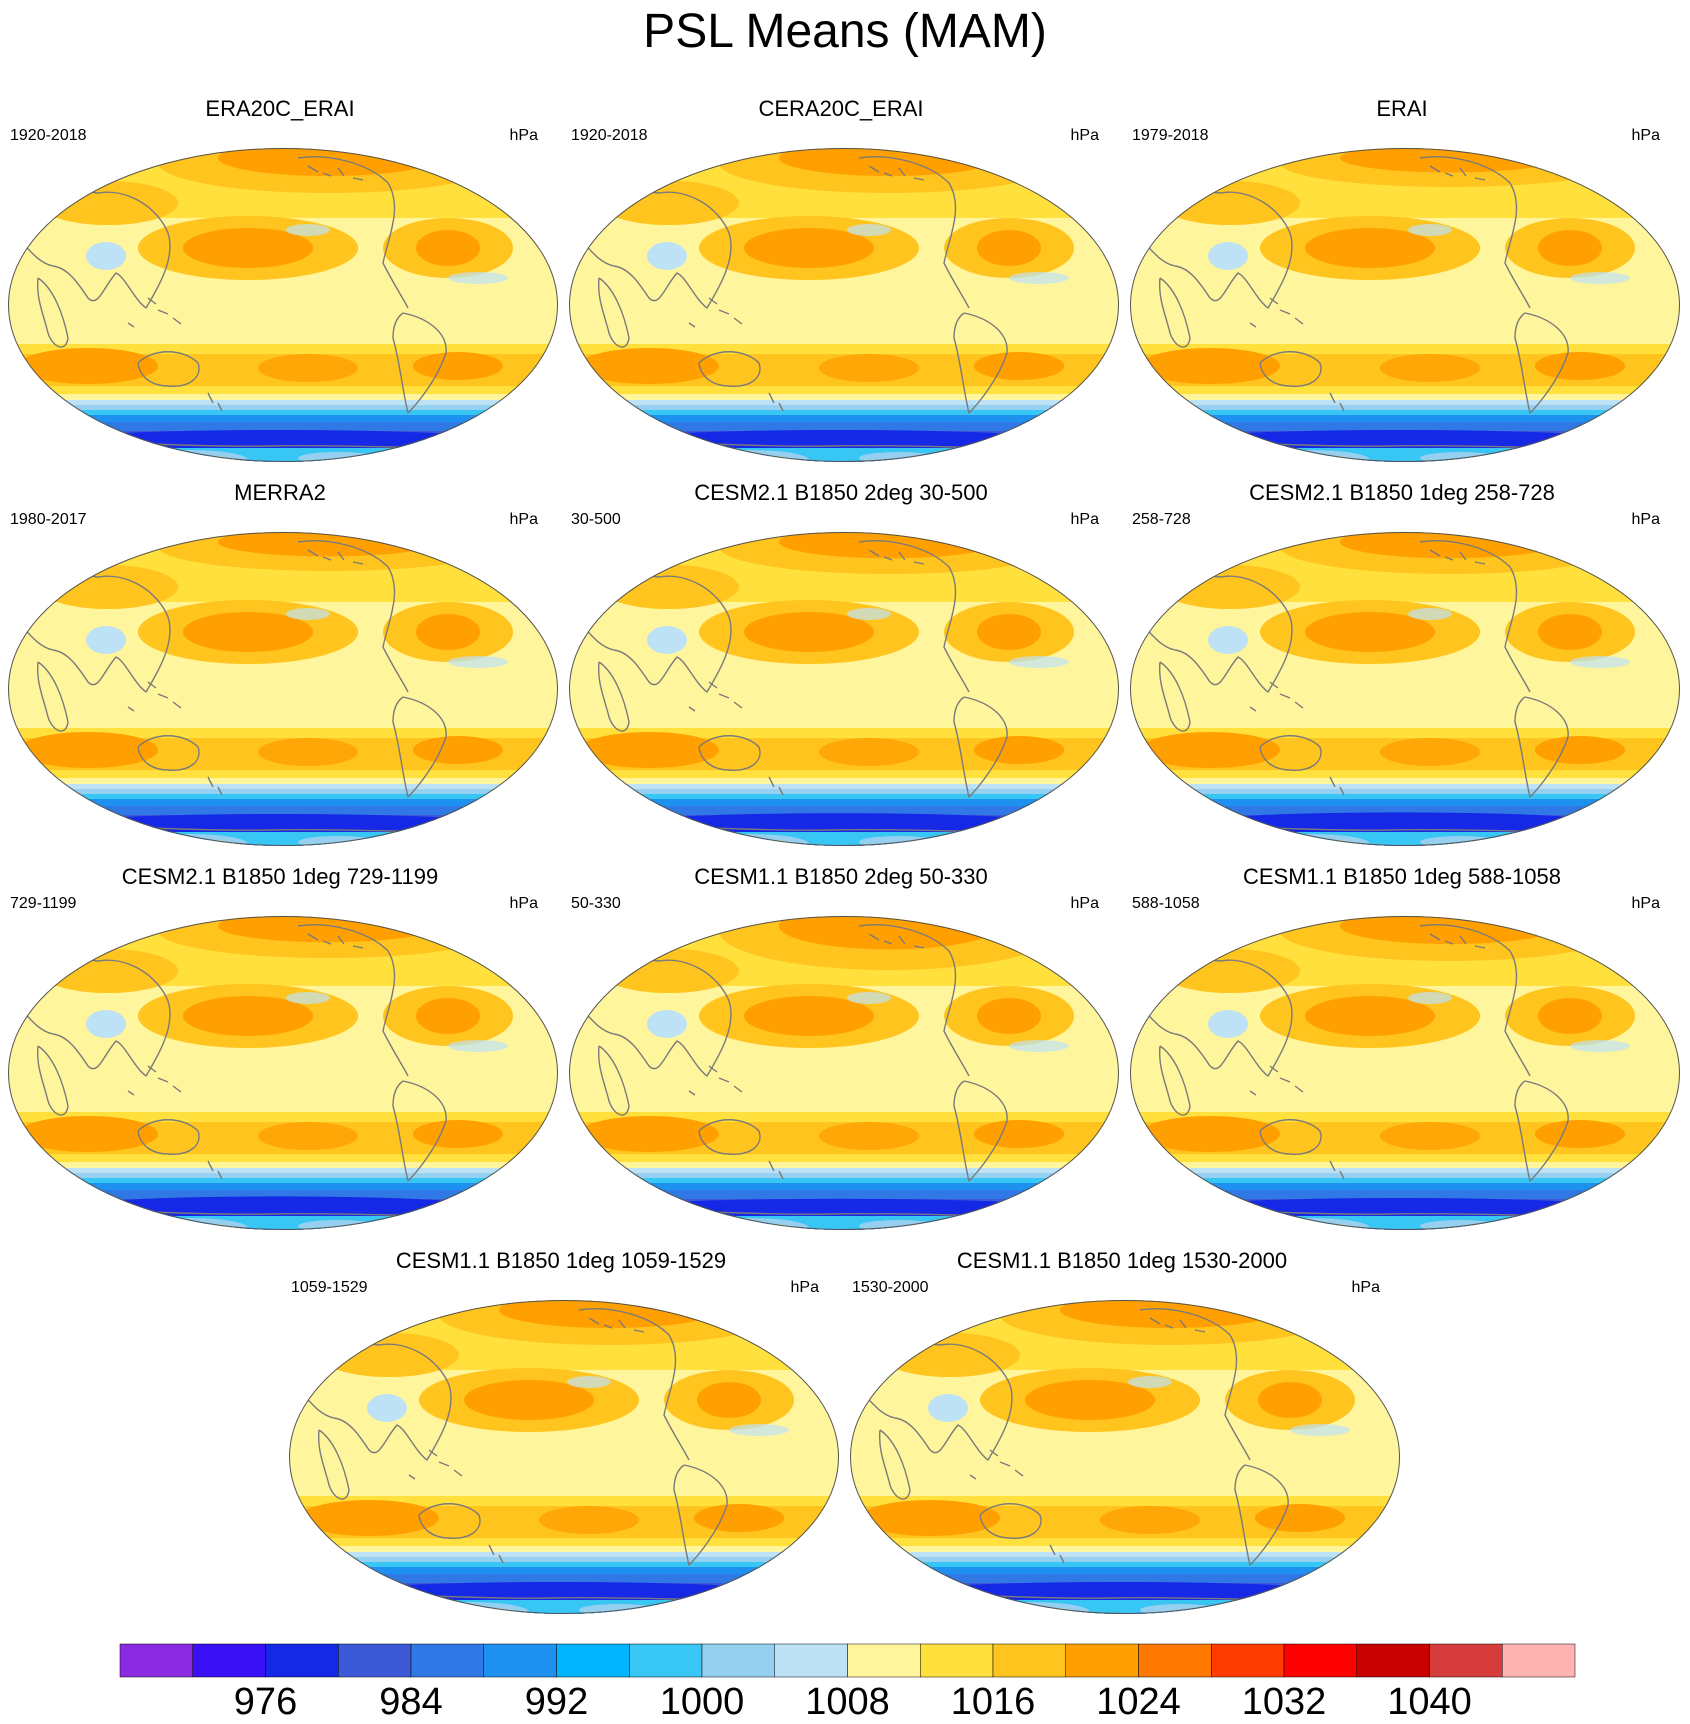 The width and height of the screenshot is (1690, 1724). Describe the element at coordinates (280, 1049) in the screenshot. I see `map-panel: CESM2.1 B1850 1deg 729-1199 729-1199 hPa` at that location.